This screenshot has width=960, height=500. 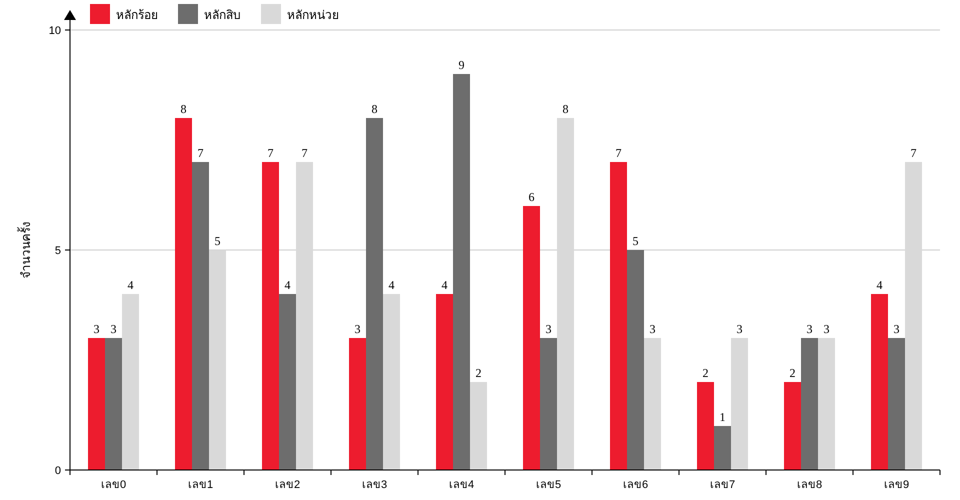 What do you see at coordinates (461, 485) in the screenshot?
I see `x-tick-label: เลข4` at bounding box center [461, 485].